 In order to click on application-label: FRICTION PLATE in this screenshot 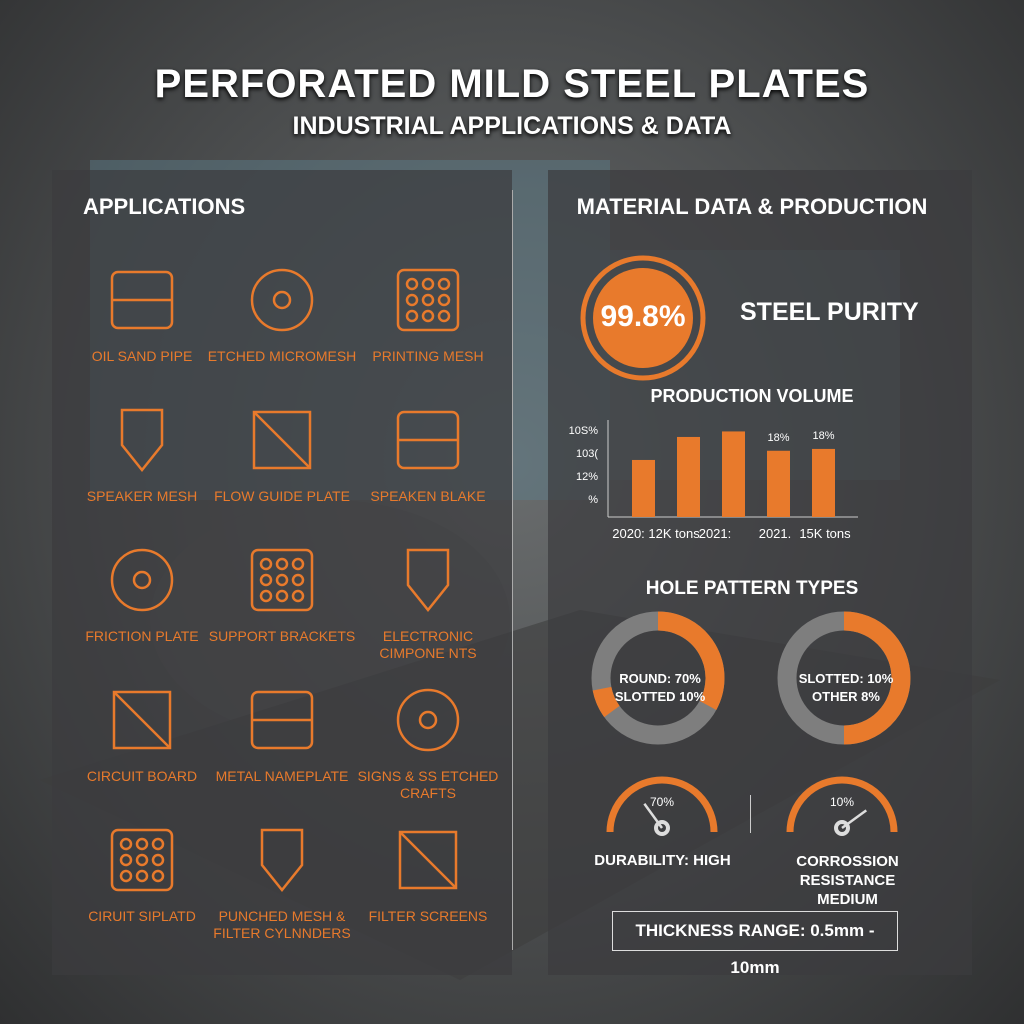, I will do `click(142, 636)`.